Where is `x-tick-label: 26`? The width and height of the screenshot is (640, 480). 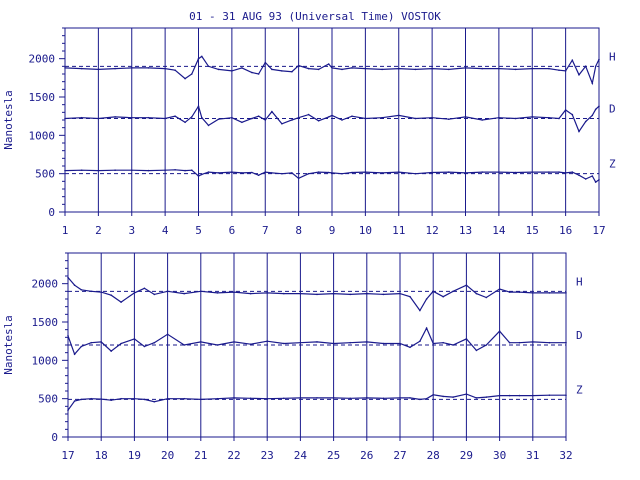 x-tick-label: 26 is located at coordinates (366, 455).